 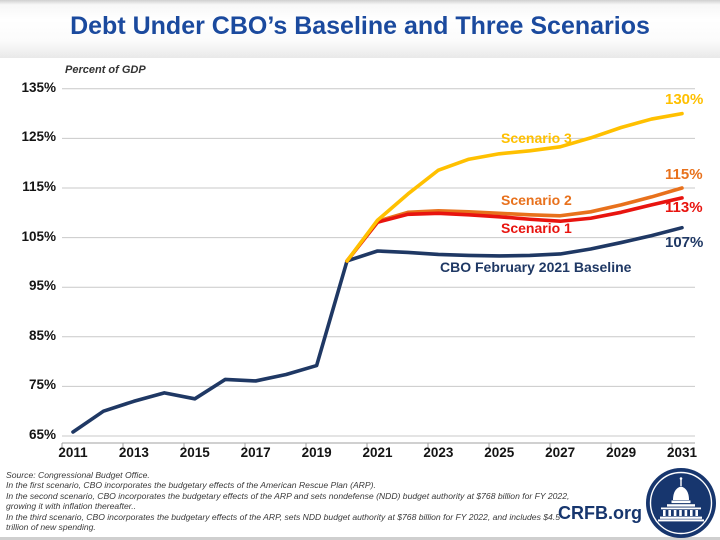 I want to click on header-gradient-band, so click(x=360, y=29).